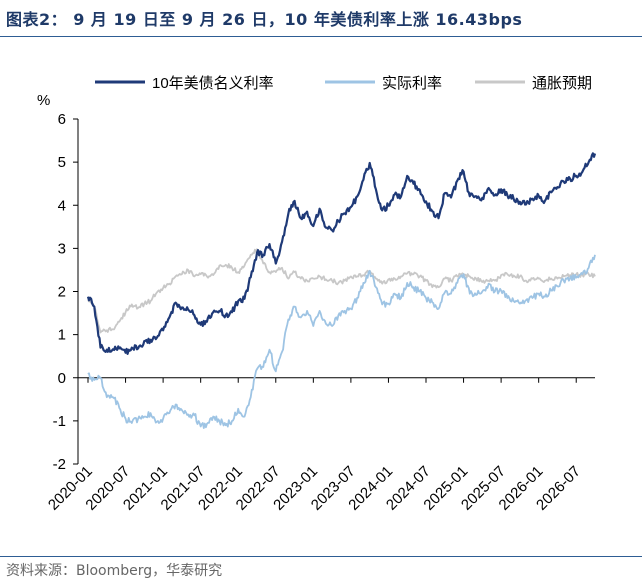 This screenshot has width=642, height=581. I want to click on series-line-breakeven, so click(341, 291).